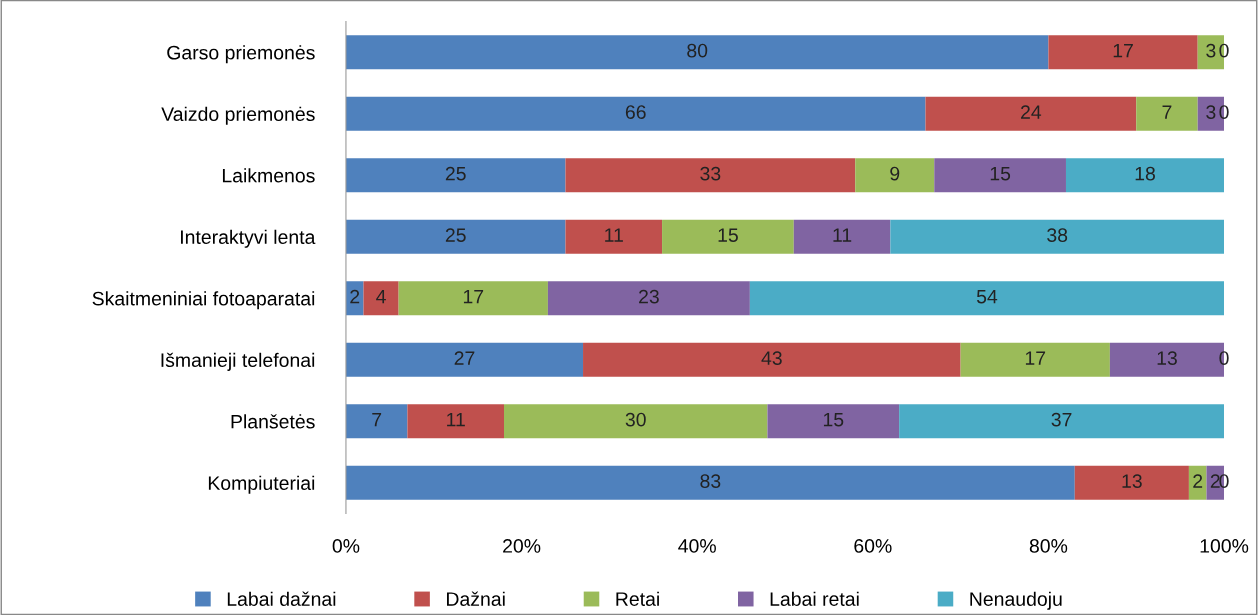  I want to click on legend-label: Retai, so click(637, 598).